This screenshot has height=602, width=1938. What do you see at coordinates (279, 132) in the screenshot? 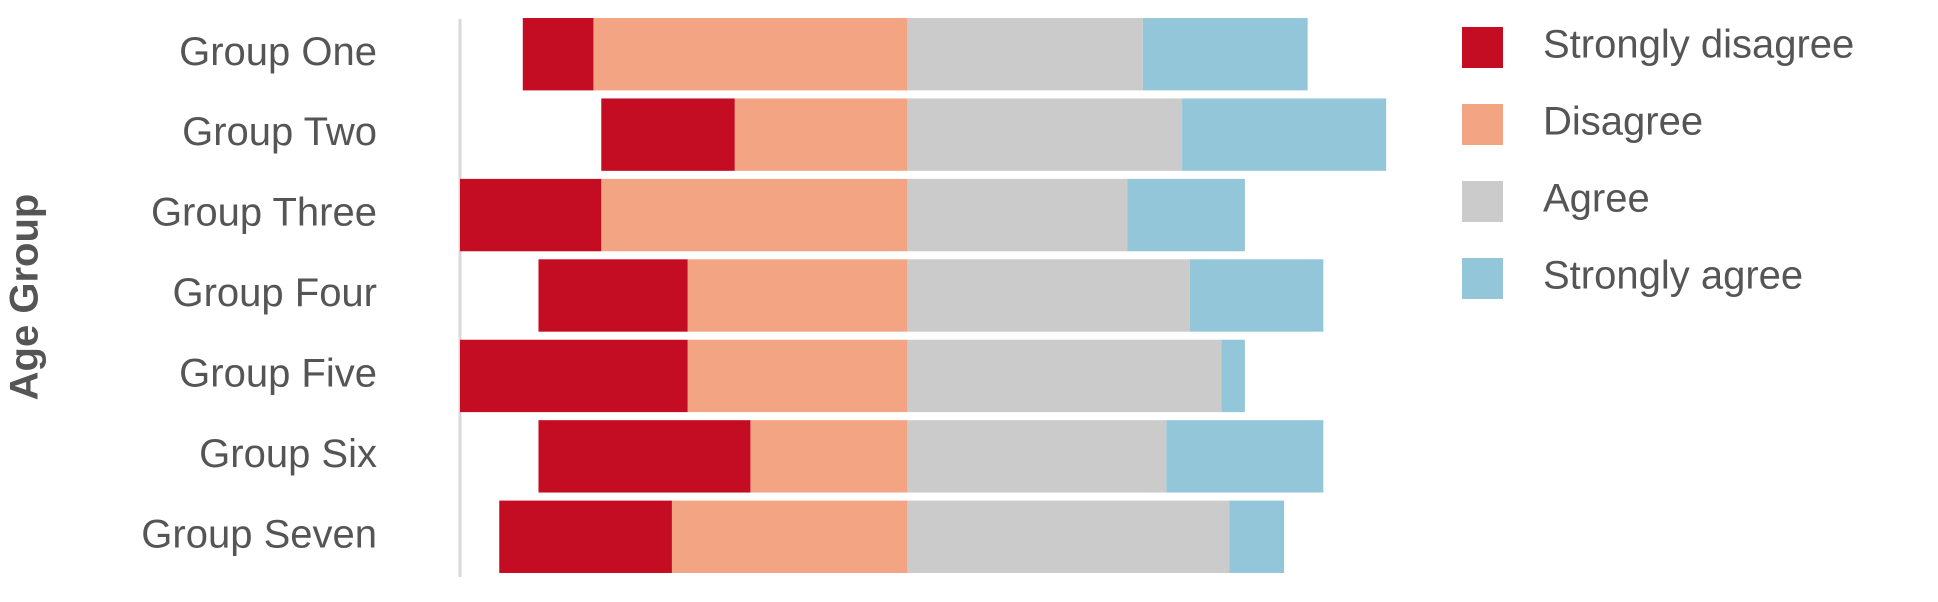
I see `y-tick-label: Group Two` at bounding box center [279, 132].